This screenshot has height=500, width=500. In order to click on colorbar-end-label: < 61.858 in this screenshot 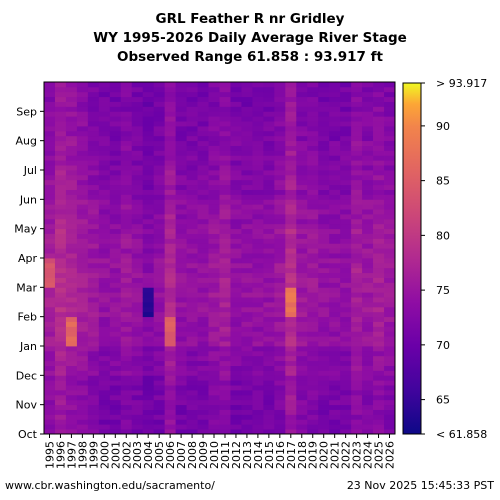, I will do `click(461, 434)`.